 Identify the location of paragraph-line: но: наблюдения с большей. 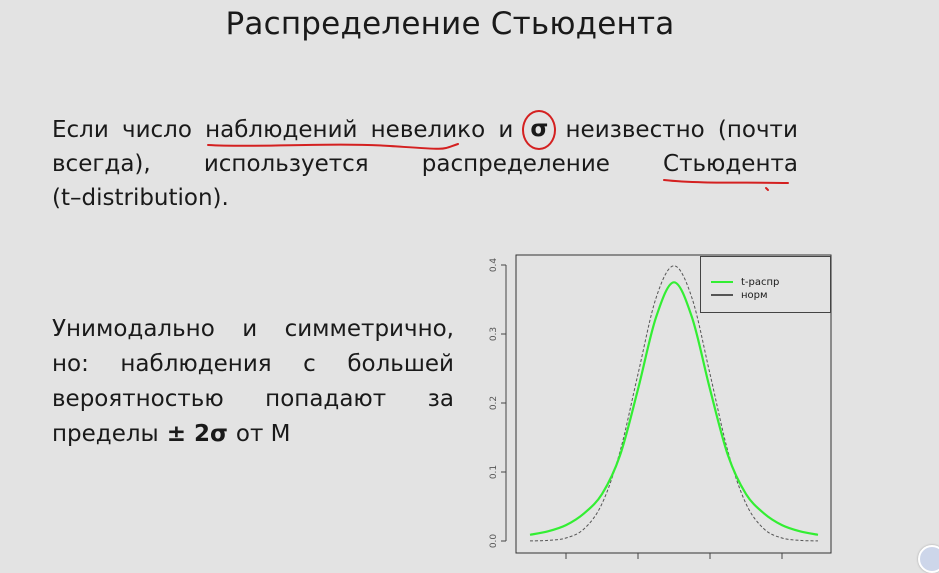
(253, 364).